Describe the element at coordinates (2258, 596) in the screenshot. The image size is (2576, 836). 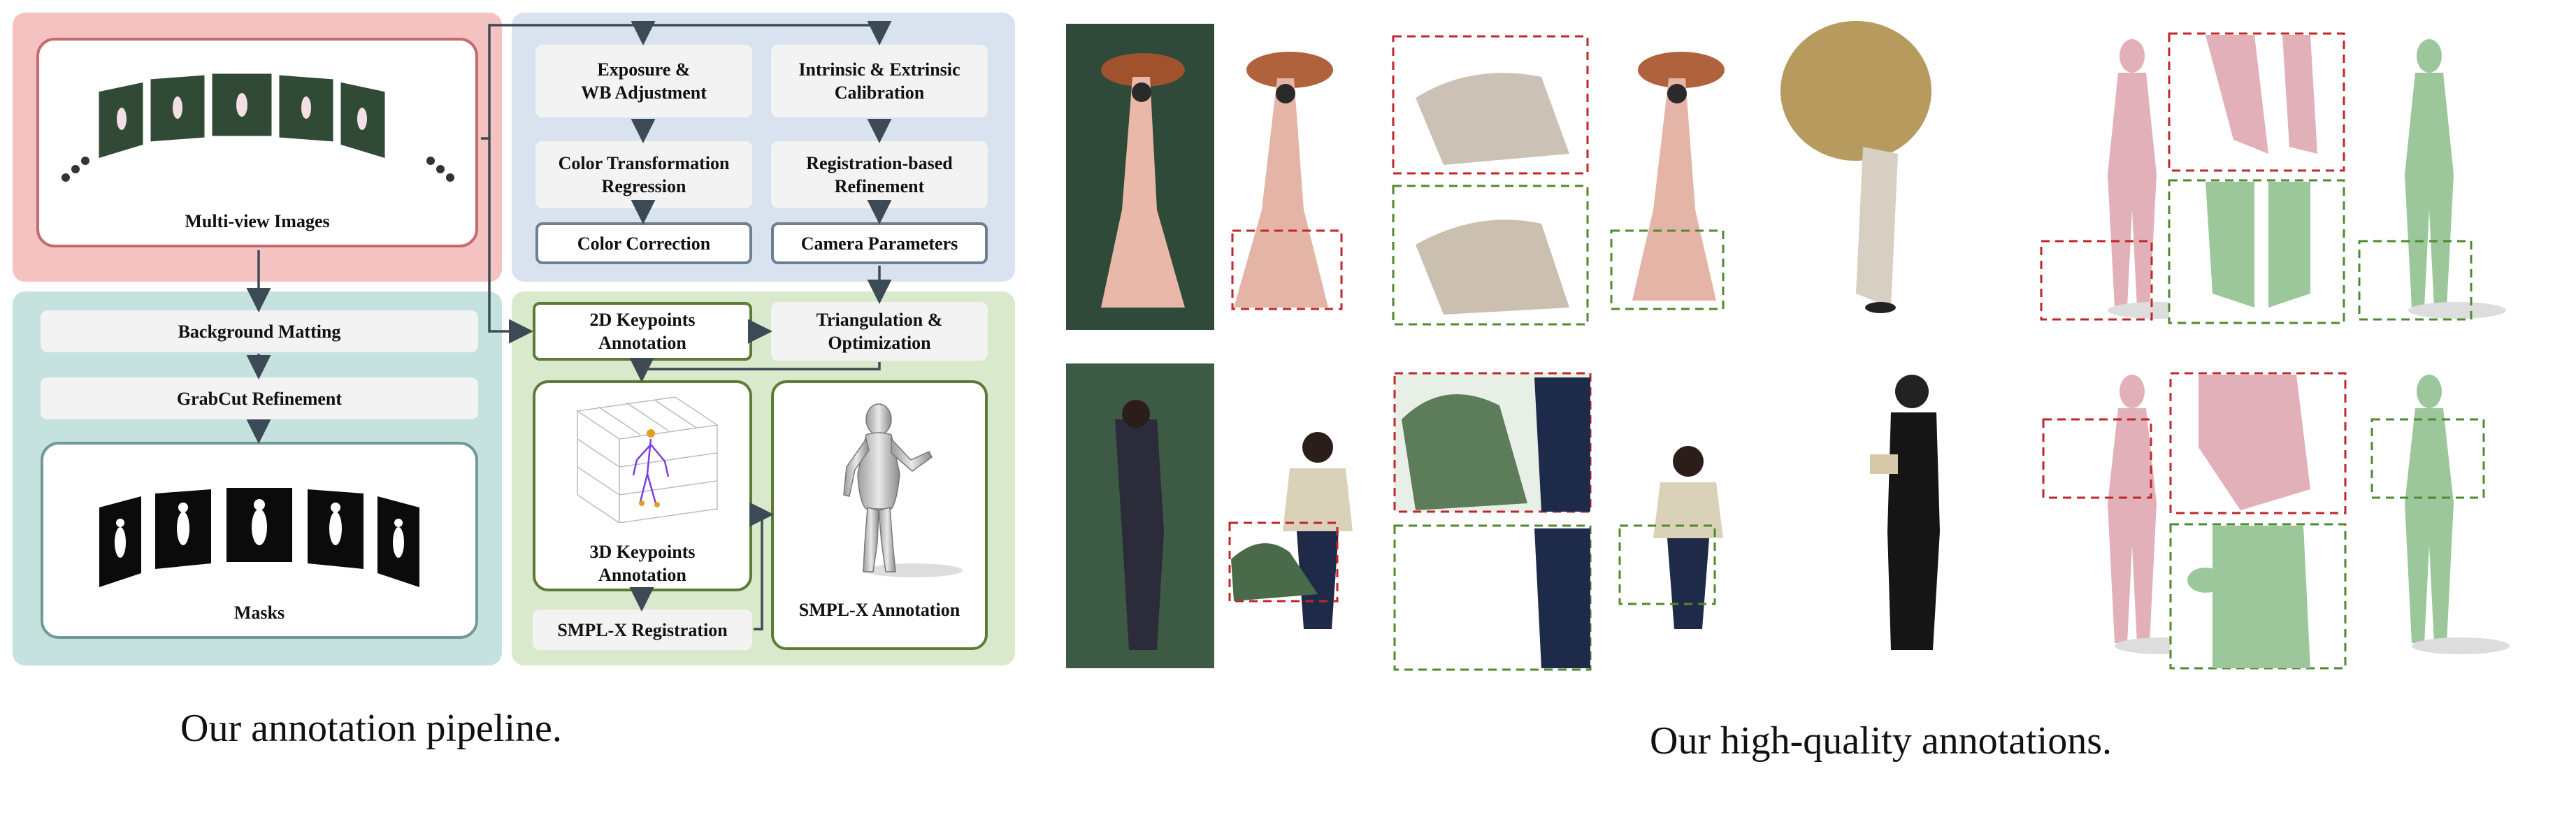
I see `row2-good-hand-zoom` at that location.